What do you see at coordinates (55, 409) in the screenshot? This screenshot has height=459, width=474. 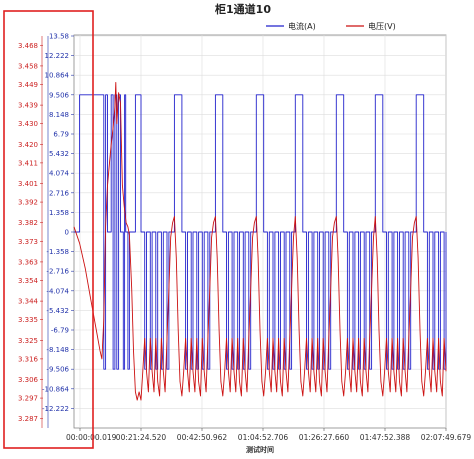 I see `current-tick-label: -12.222` at bounding box center [55, 409].